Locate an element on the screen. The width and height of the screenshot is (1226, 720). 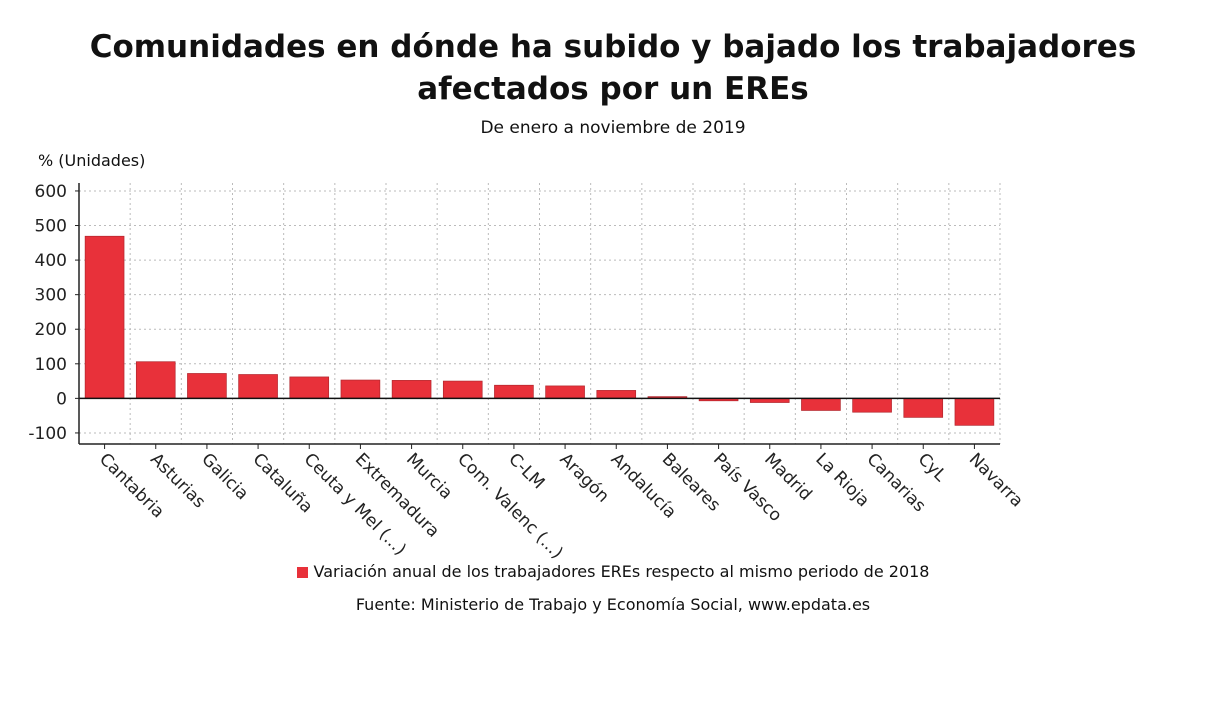
y-tick-label: 300 is located at coordinates (51, 296).